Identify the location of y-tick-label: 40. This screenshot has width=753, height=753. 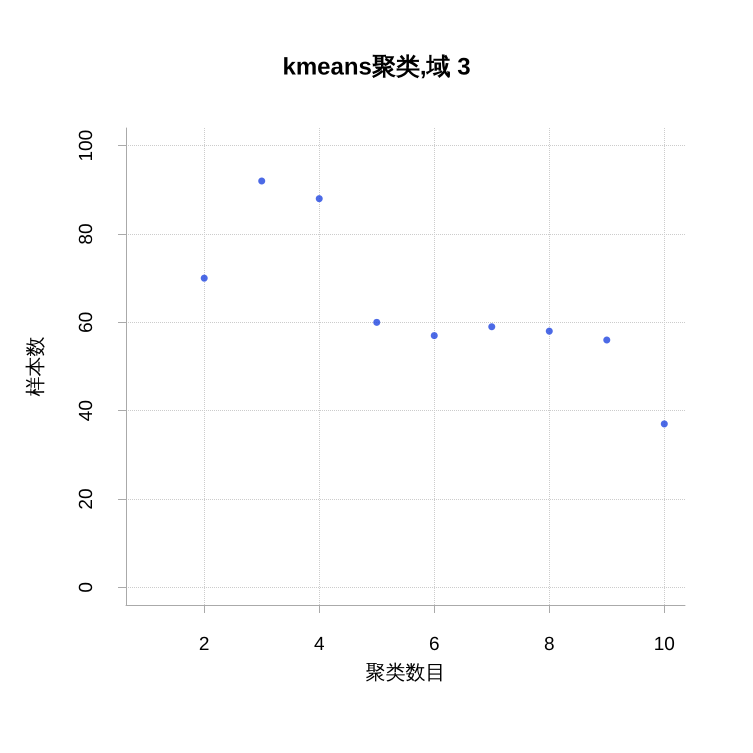
(86, 411).